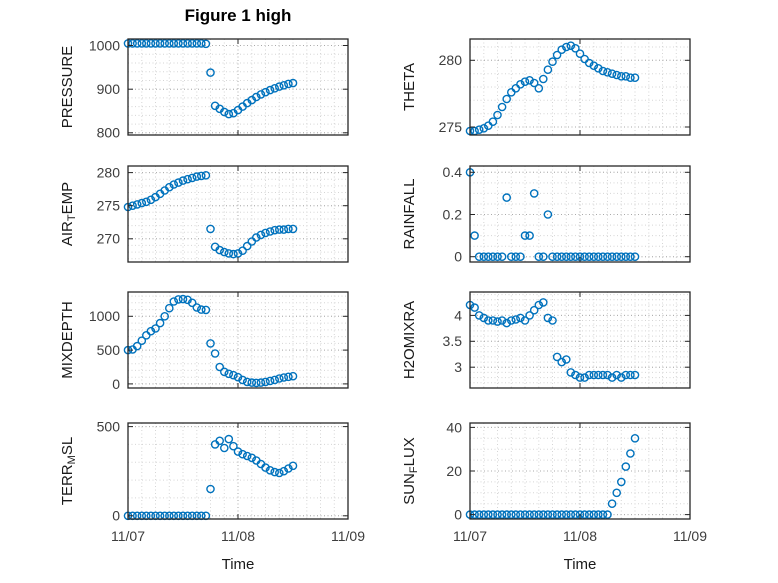 The width and height of the screenshot is (778, 583). Describe the element at coordinates (410, 471) in the screenshot. I see `y-axis-label: SUNFLUX` at that location.